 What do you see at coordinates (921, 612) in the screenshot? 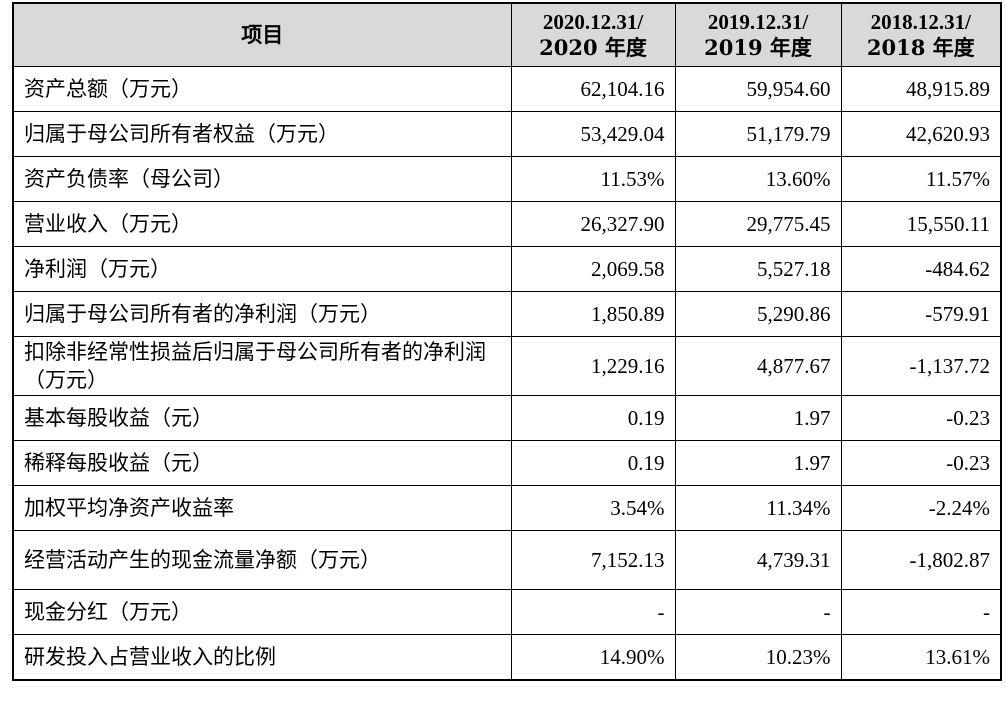
I see `cell-2018: -` at bounding box center [921, 612].